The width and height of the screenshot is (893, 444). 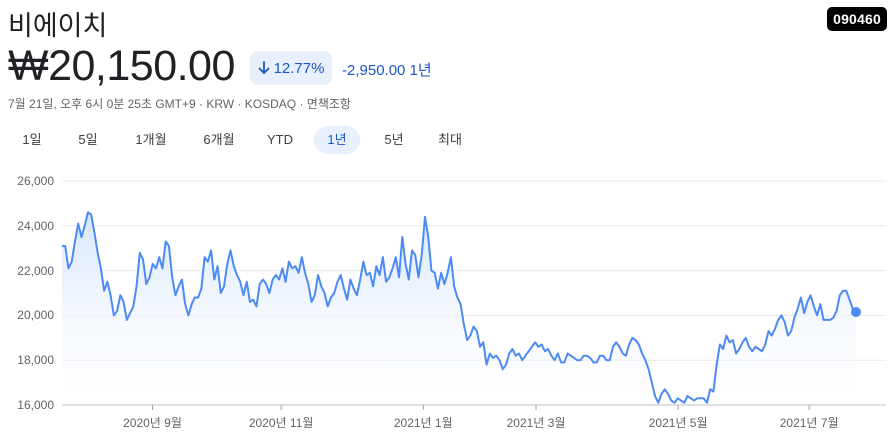 What do you see at coordinates (450, 139) in the screenshot?
I see `tab-max: 최대` at bounding box center [450, 139].